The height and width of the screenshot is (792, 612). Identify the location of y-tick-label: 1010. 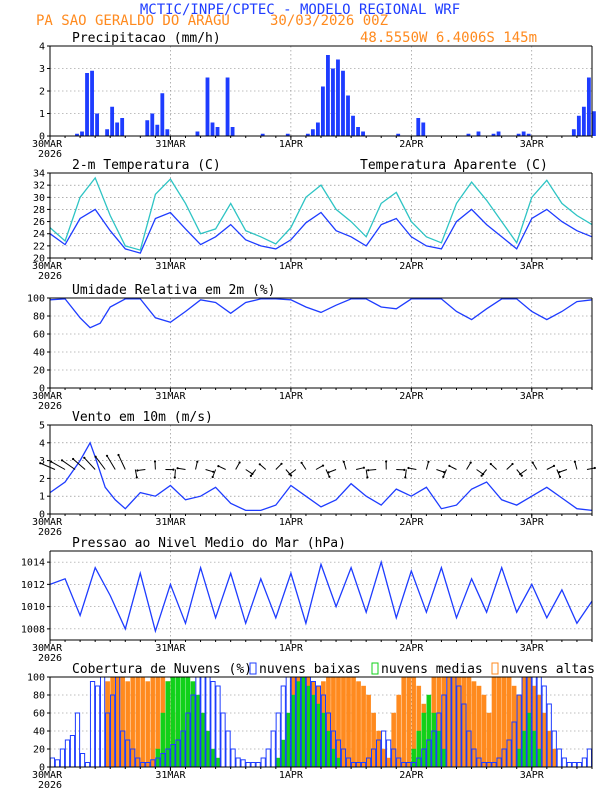
(33, 607).